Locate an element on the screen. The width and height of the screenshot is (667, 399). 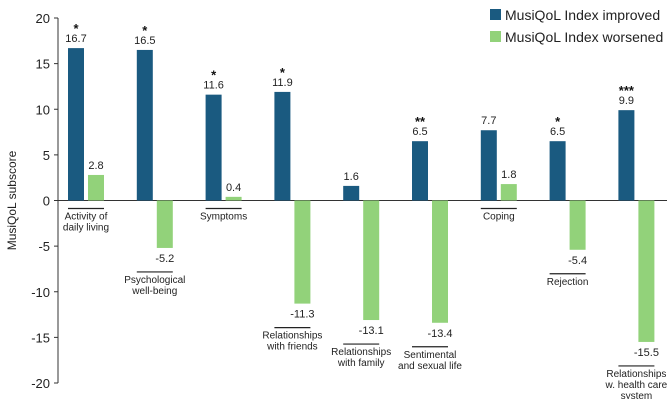
data-label-worsened: -13.4 is located at coordinates (439, 334).